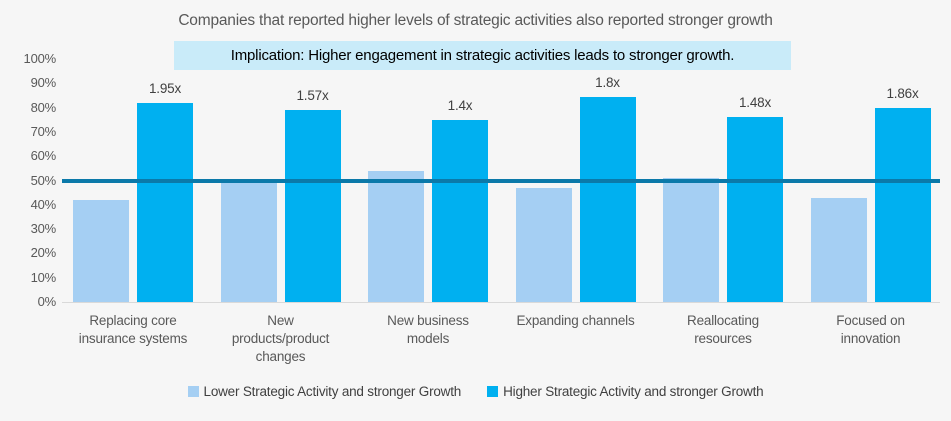 The height and width of the screenshot is (421, 951). Describe the element at coordinates (460, 105) in the screenshot. I see `bar-value-label: 1.4x` at that location.